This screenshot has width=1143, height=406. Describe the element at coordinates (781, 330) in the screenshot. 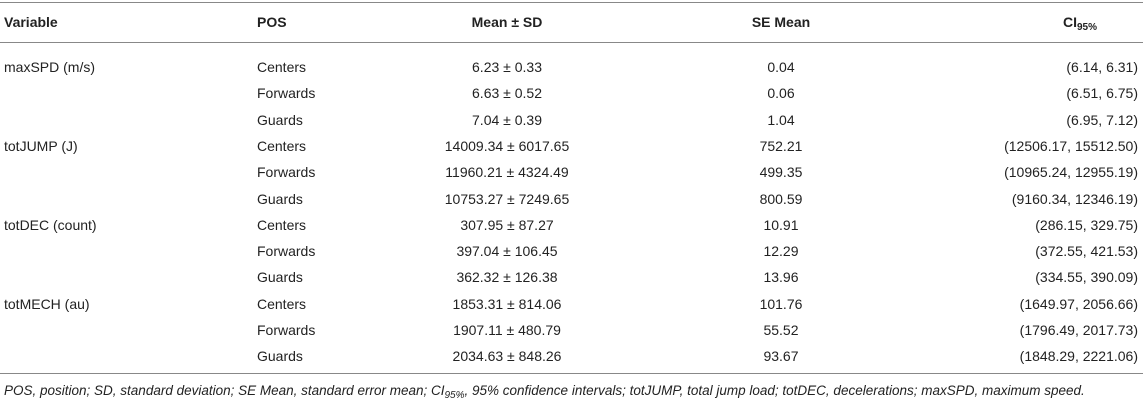

I see `se-cell: 55.52` at that location.